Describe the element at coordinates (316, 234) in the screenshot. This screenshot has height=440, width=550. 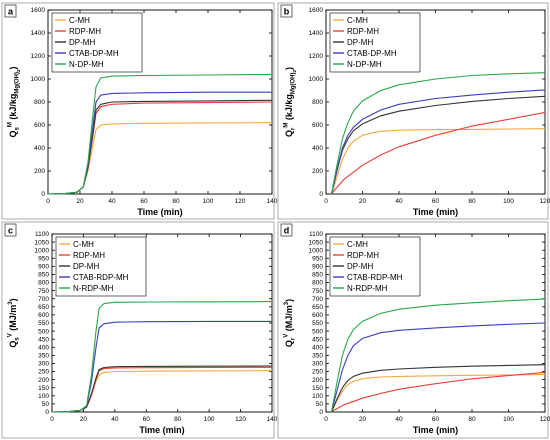
I see `y-tick-label: 1100` at that location.